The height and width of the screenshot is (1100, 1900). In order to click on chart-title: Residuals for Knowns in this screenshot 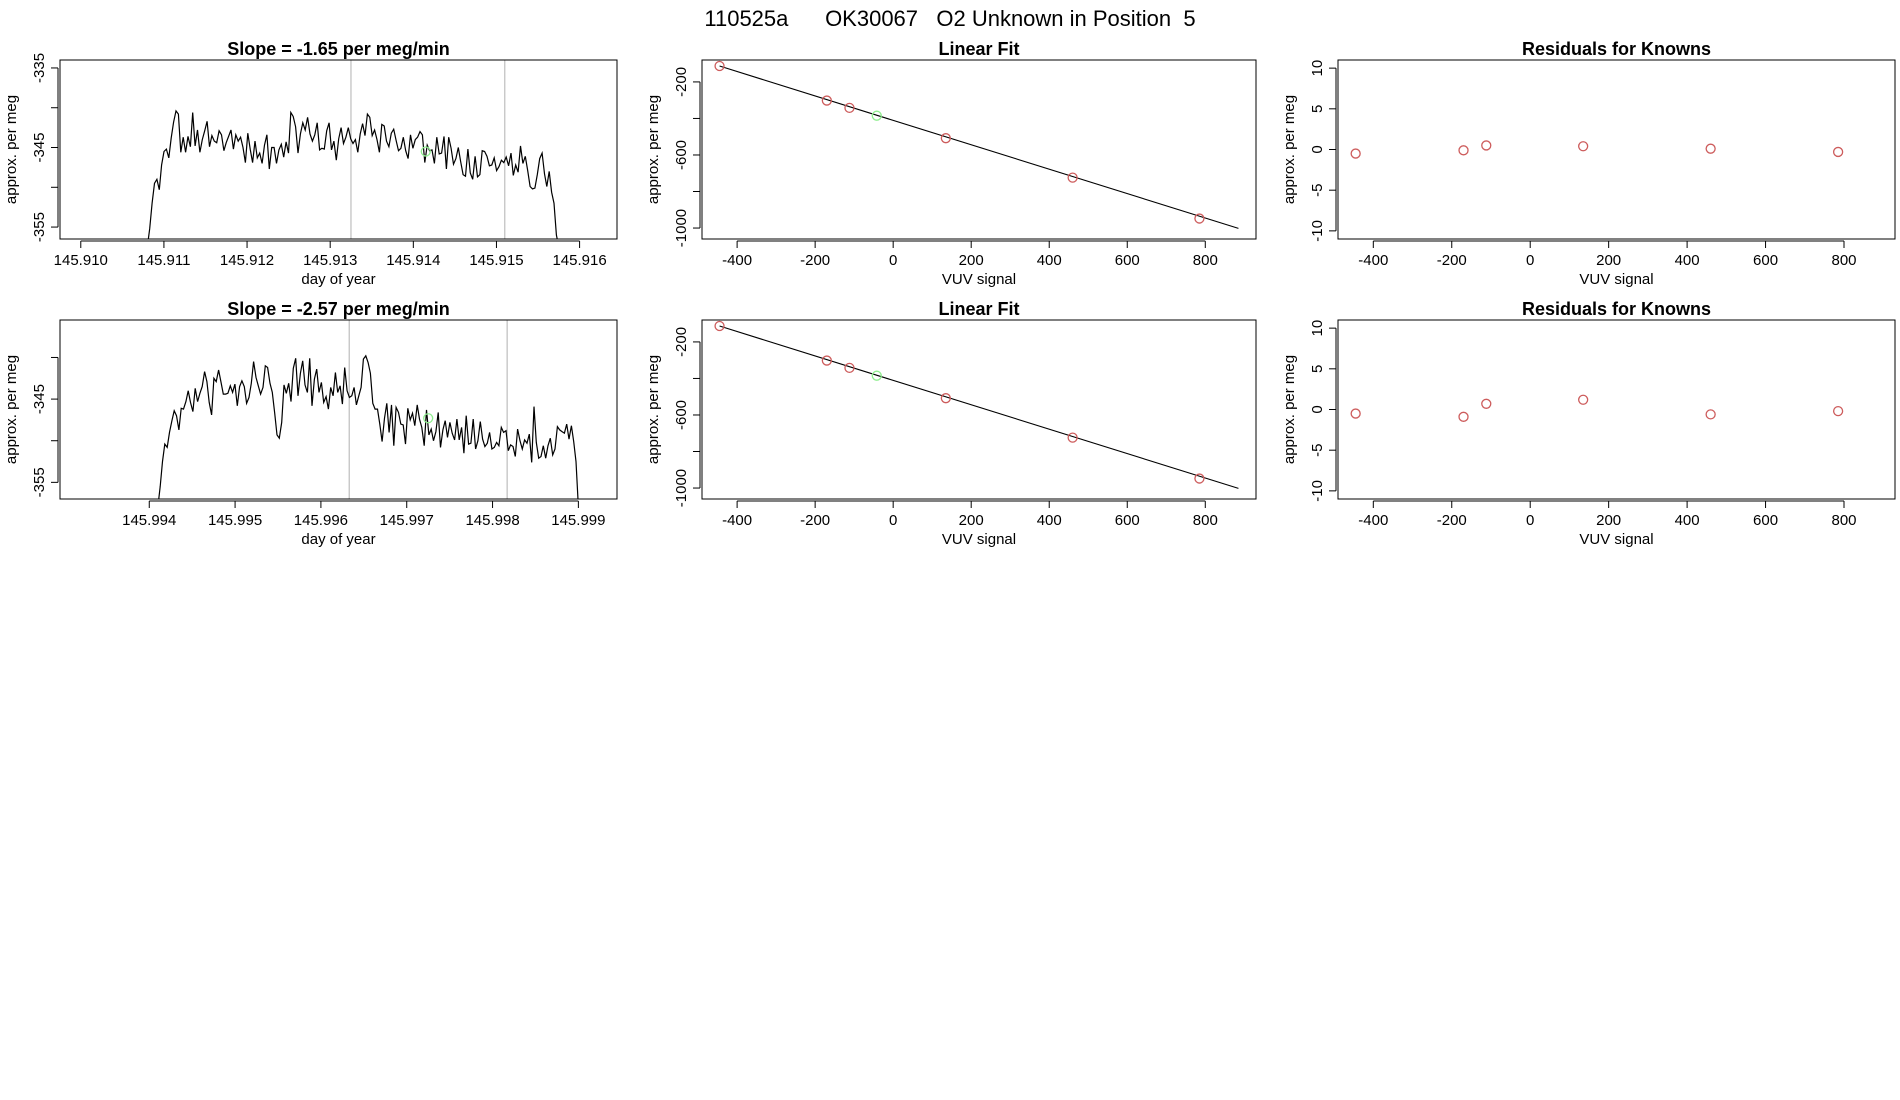, I will do `click(1616, 49)`.